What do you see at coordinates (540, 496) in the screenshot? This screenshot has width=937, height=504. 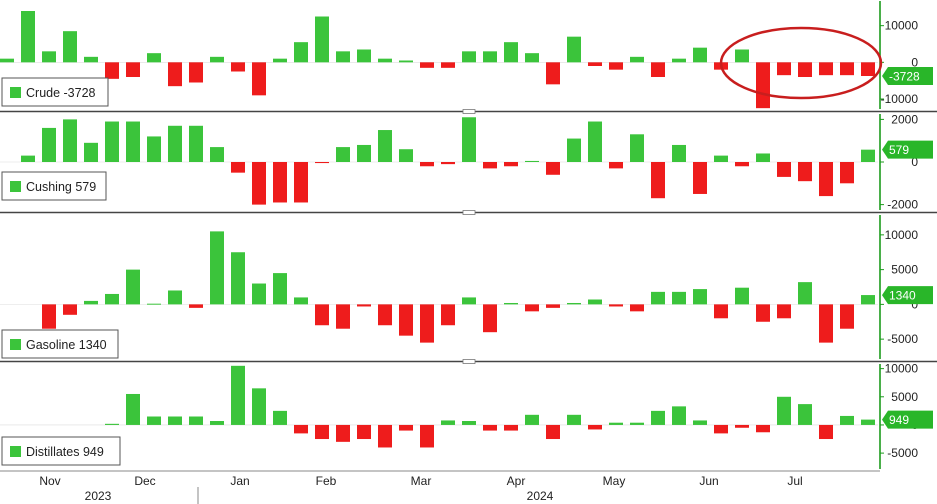 I see `x-year-label: 2024` at bounding box center [540, 496].